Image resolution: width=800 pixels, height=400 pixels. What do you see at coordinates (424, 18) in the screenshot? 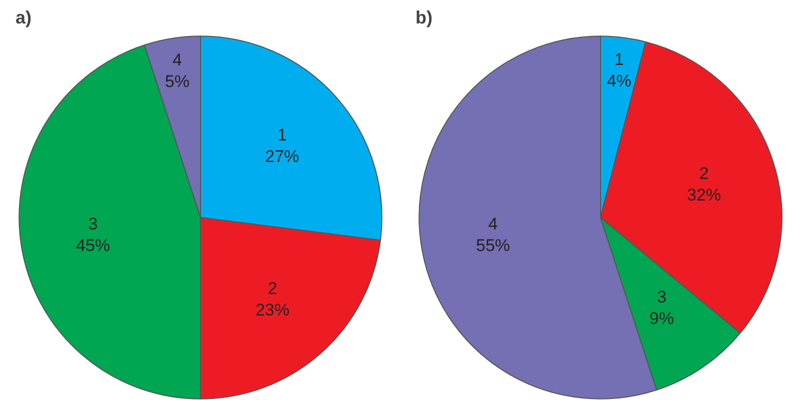
I see `chart-title: b)` at bounding box center [424, 18].